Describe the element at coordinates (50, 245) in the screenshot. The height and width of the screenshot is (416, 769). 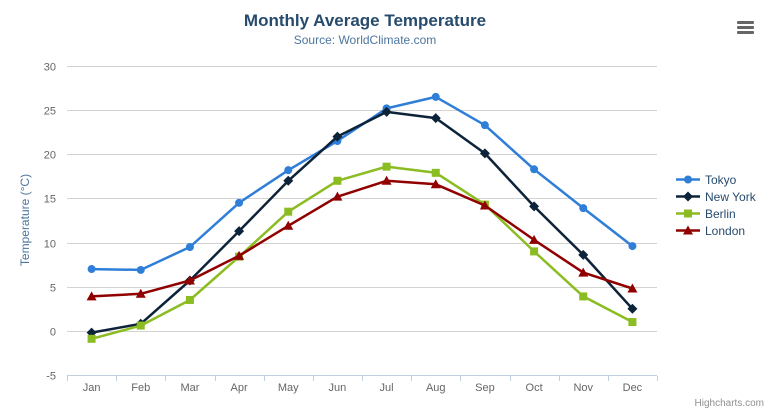
I see `y-axis-tick-label: 10` at that location.